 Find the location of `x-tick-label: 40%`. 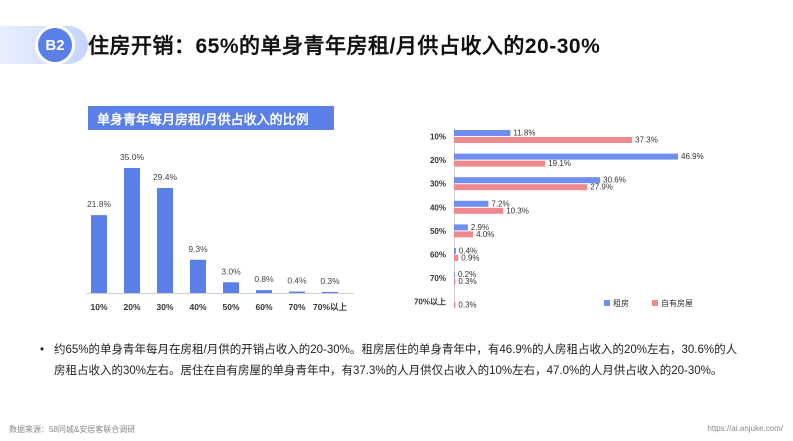

x-tick-label: 40% is located at coordinates (197, 307).